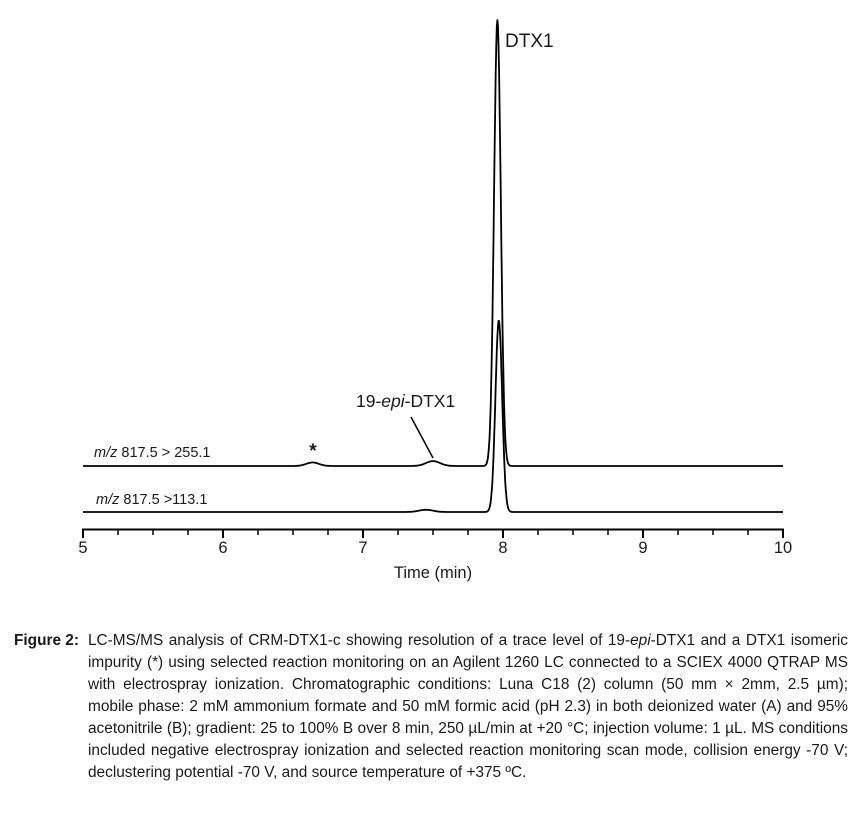 The width and height of the screenshot is (861, 816). I want to click on impurity-asterisk: *, so click(313, 451).